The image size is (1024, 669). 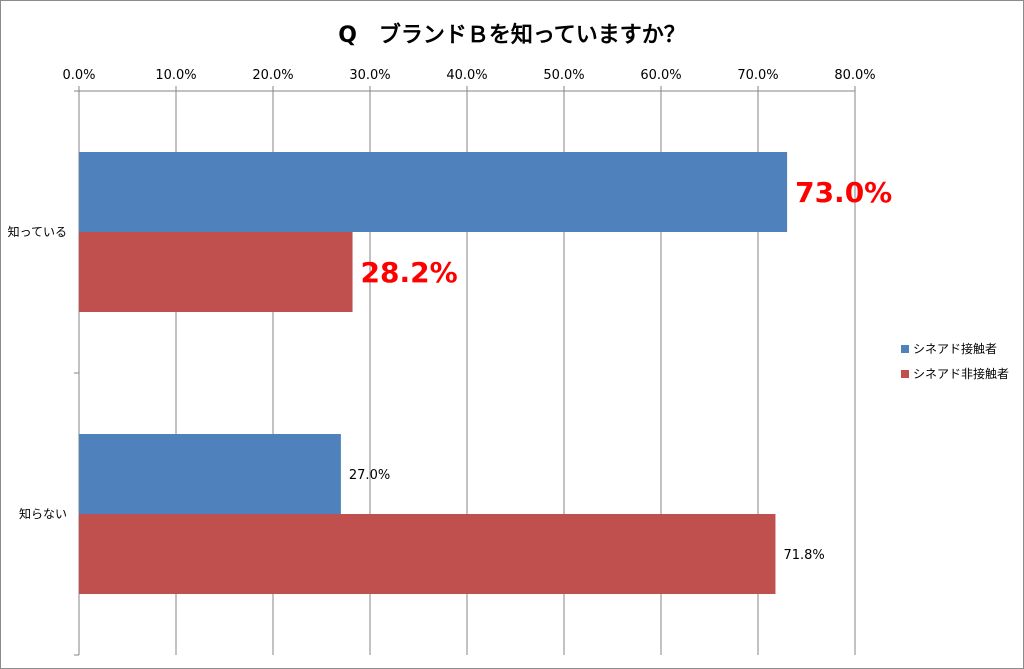 What do you see at coordinates (843, 192) in the screenshot?
I see `highlighted-data-label: 73.0%` at bounding box center [843, 192].